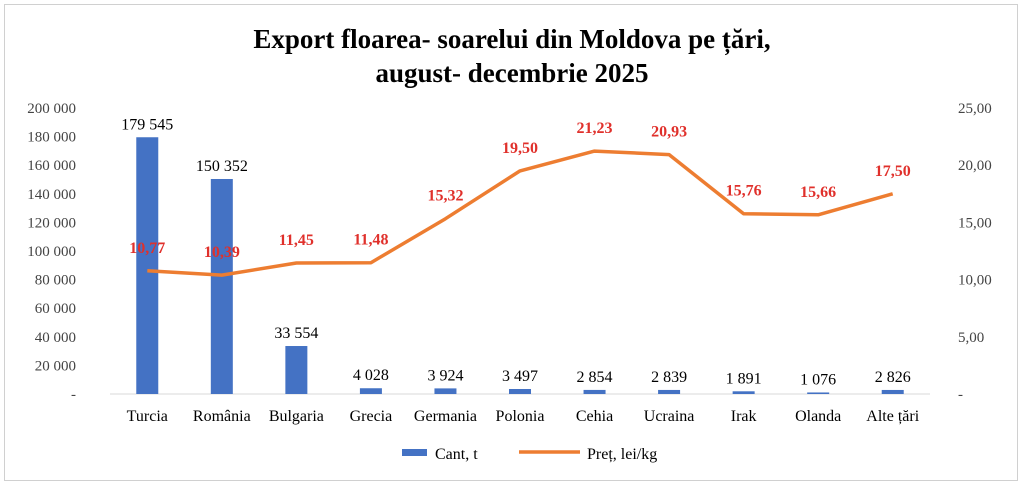  What do you see at coordinates (744, 416) in the screenshot?
I see `x-category-label: Irak` at bounding box center [744, 416].